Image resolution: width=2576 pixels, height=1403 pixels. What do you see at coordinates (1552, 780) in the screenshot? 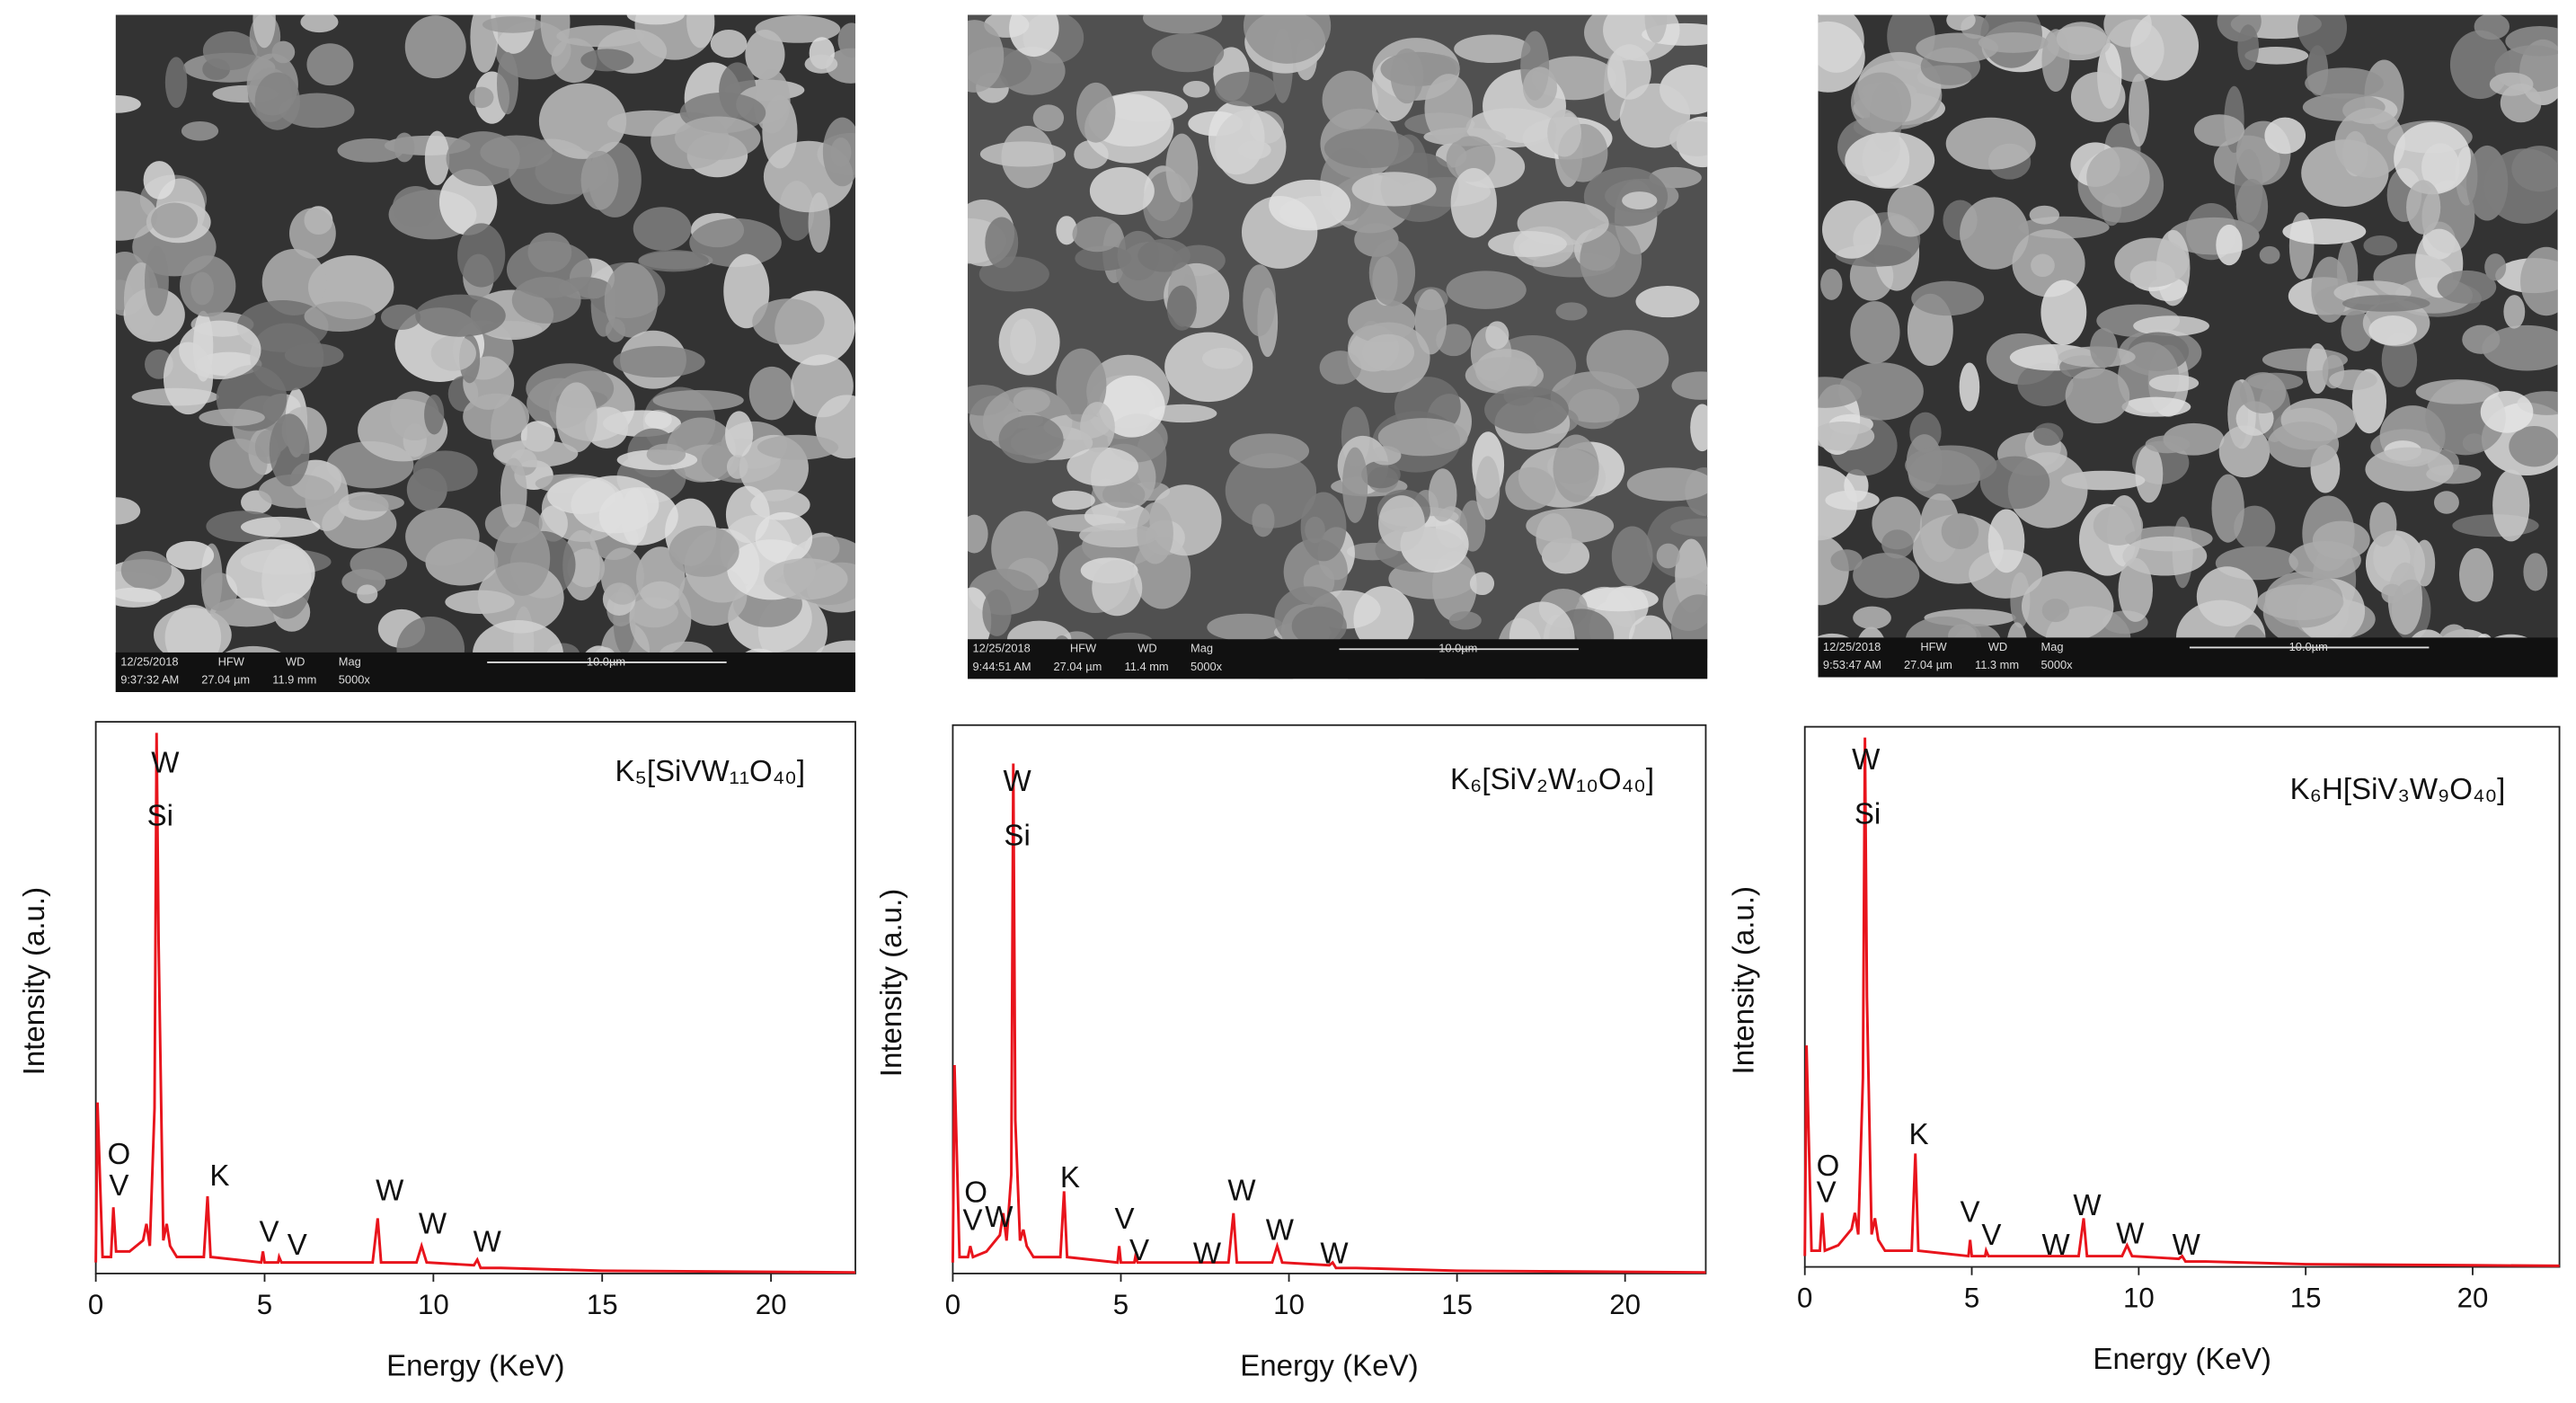
I see `formula: K₆[SiV₂W₁₀O₄₀]` at bounding box center [1552, 780].